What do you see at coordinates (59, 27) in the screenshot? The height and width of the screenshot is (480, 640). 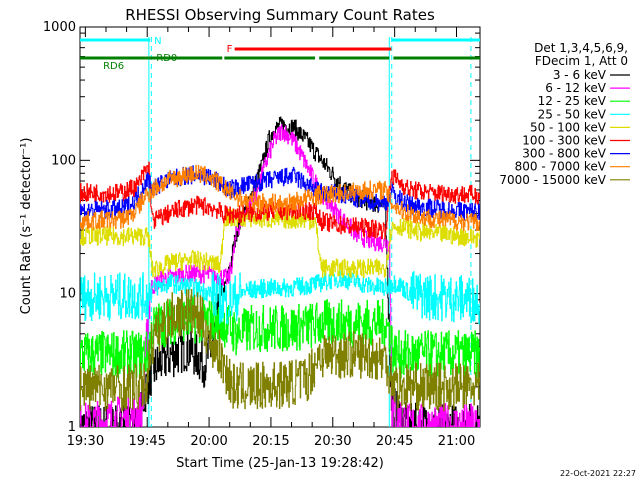 I see `y-tick-label: 1000` at bounding box center [59, 27].